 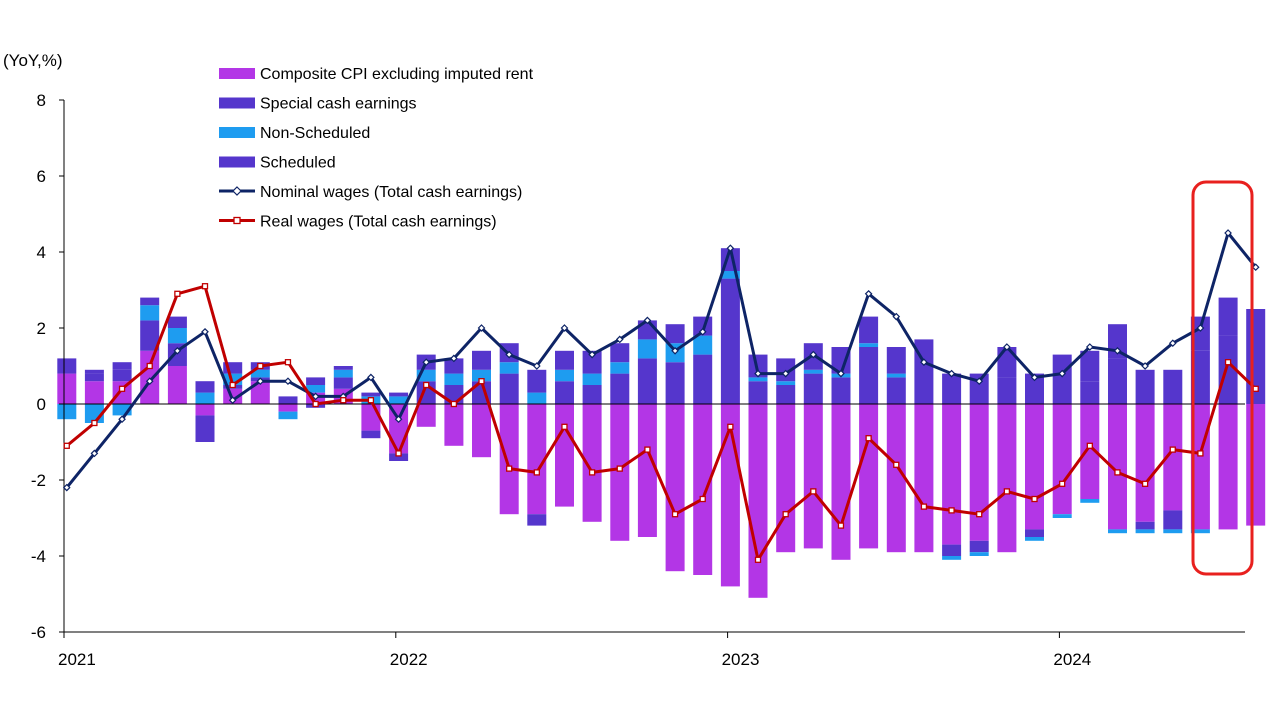 I want to click on legend-marker, so click(x=237, y=220).